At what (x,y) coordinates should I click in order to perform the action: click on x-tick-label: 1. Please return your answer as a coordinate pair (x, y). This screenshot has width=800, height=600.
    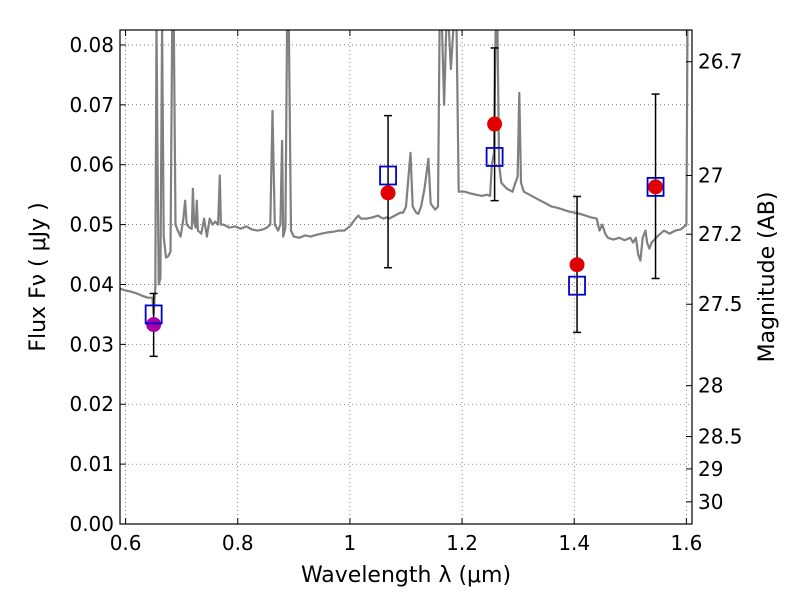
    Looking at the image, I should click on (350, 543).